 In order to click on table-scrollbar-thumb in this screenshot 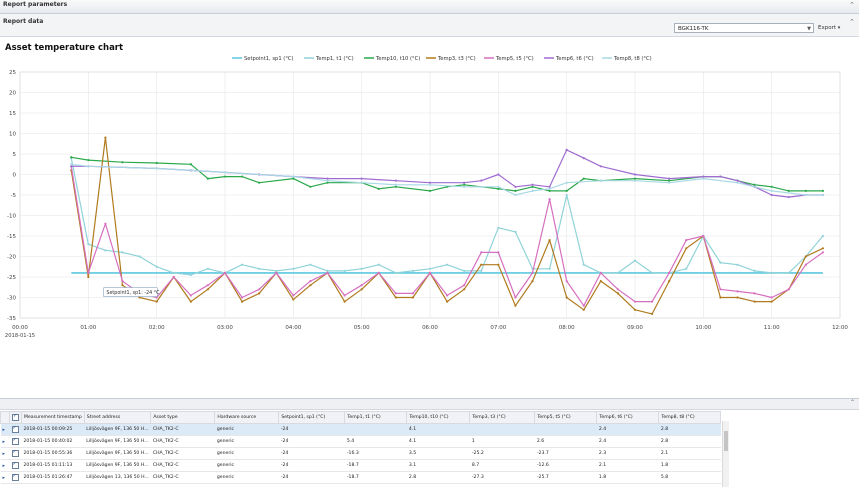, I will do `click(726, 441)`.